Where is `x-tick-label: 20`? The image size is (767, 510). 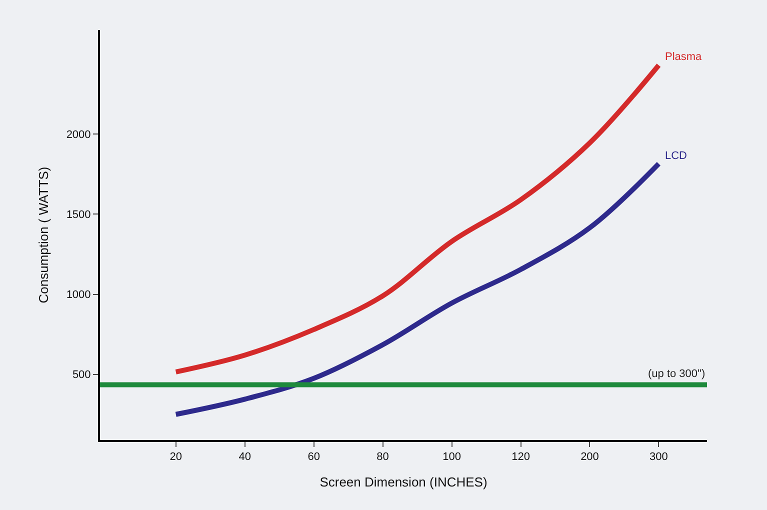
x-tick-label: 20 is located at coordinates (176, 457).